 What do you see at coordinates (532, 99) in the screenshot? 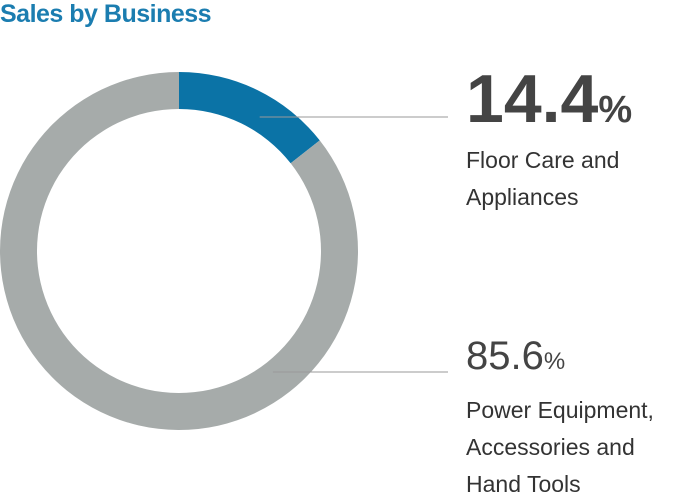
I see `value-number: 14.4` at bounding box center [532, 99].